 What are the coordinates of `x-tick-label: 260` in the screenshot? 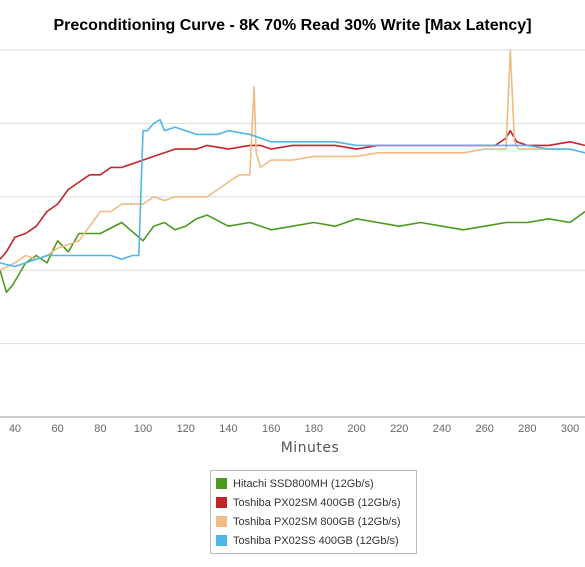 It's located at (484, 429).